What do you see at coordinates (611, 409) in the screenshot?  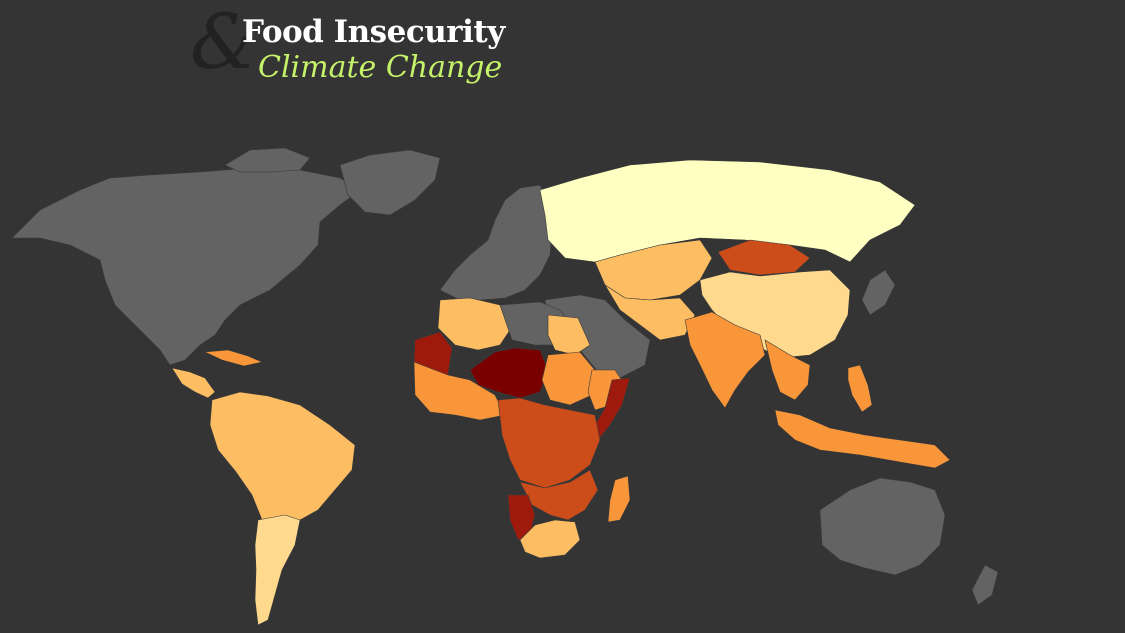 I see `region-somalia` at bounding box center [611, 409].